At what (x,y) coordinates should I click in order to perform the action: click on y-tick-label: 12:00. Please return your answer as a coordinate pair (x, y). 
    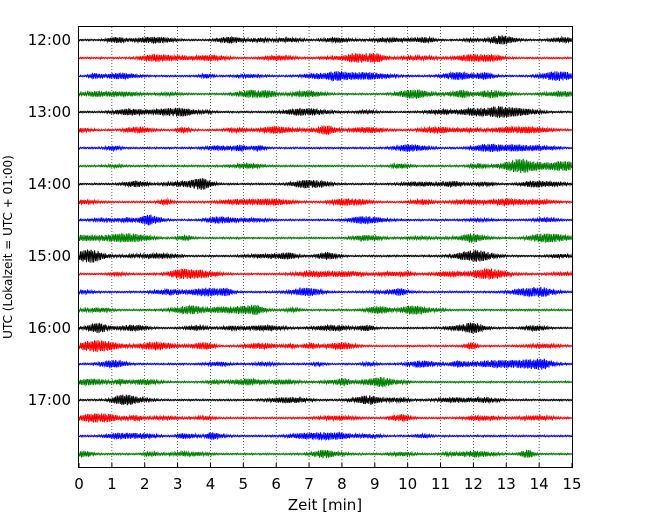
    Looking at the image, I should click on (49, 40).